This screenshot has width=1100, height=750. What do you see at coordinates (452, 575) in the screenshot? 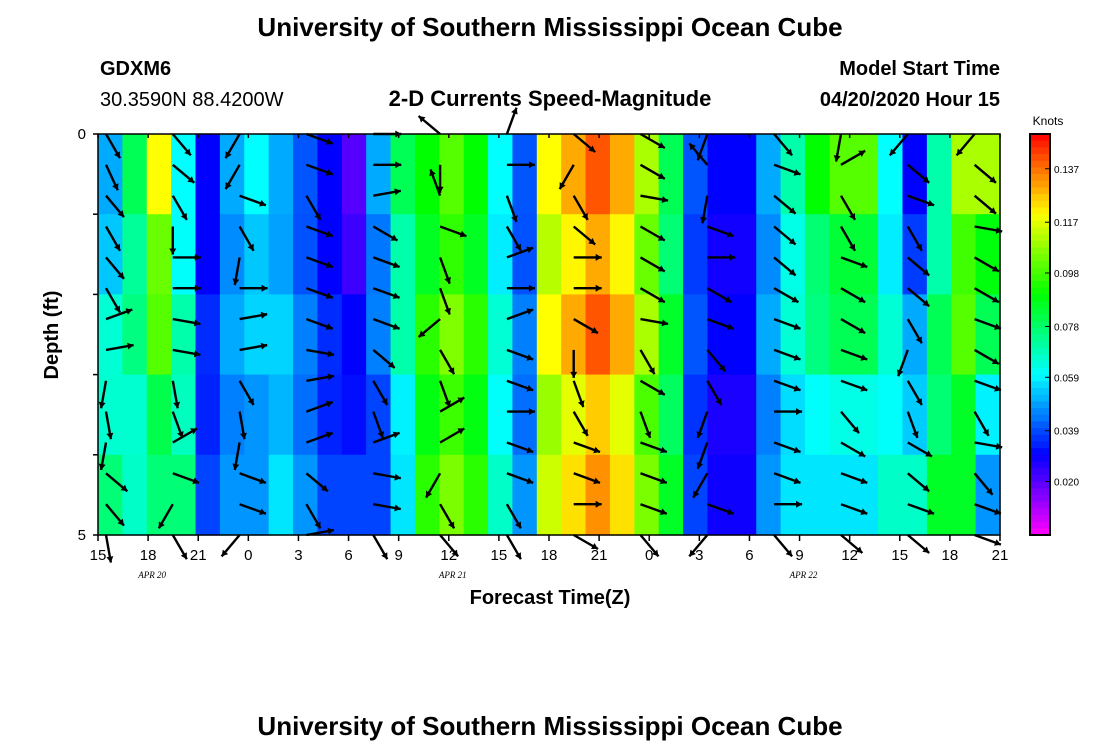
I see `date-label: APR 21` at bounding box center [452, 575].